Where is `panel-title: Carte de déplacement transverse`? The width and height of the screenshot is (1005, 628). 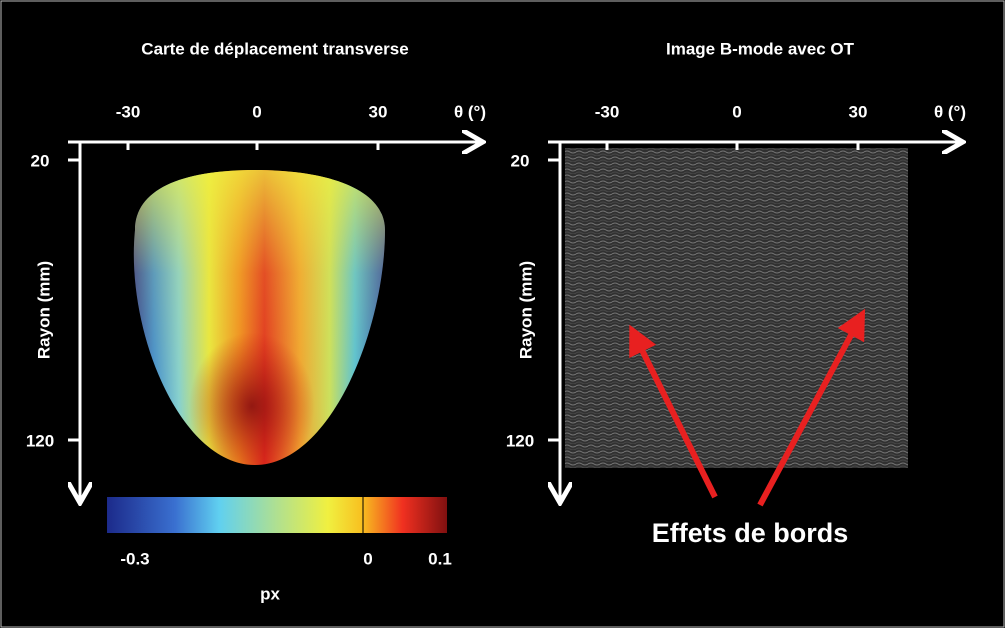 panel-title: Carte de déplacement transverse is located at coordinates (274, 48).